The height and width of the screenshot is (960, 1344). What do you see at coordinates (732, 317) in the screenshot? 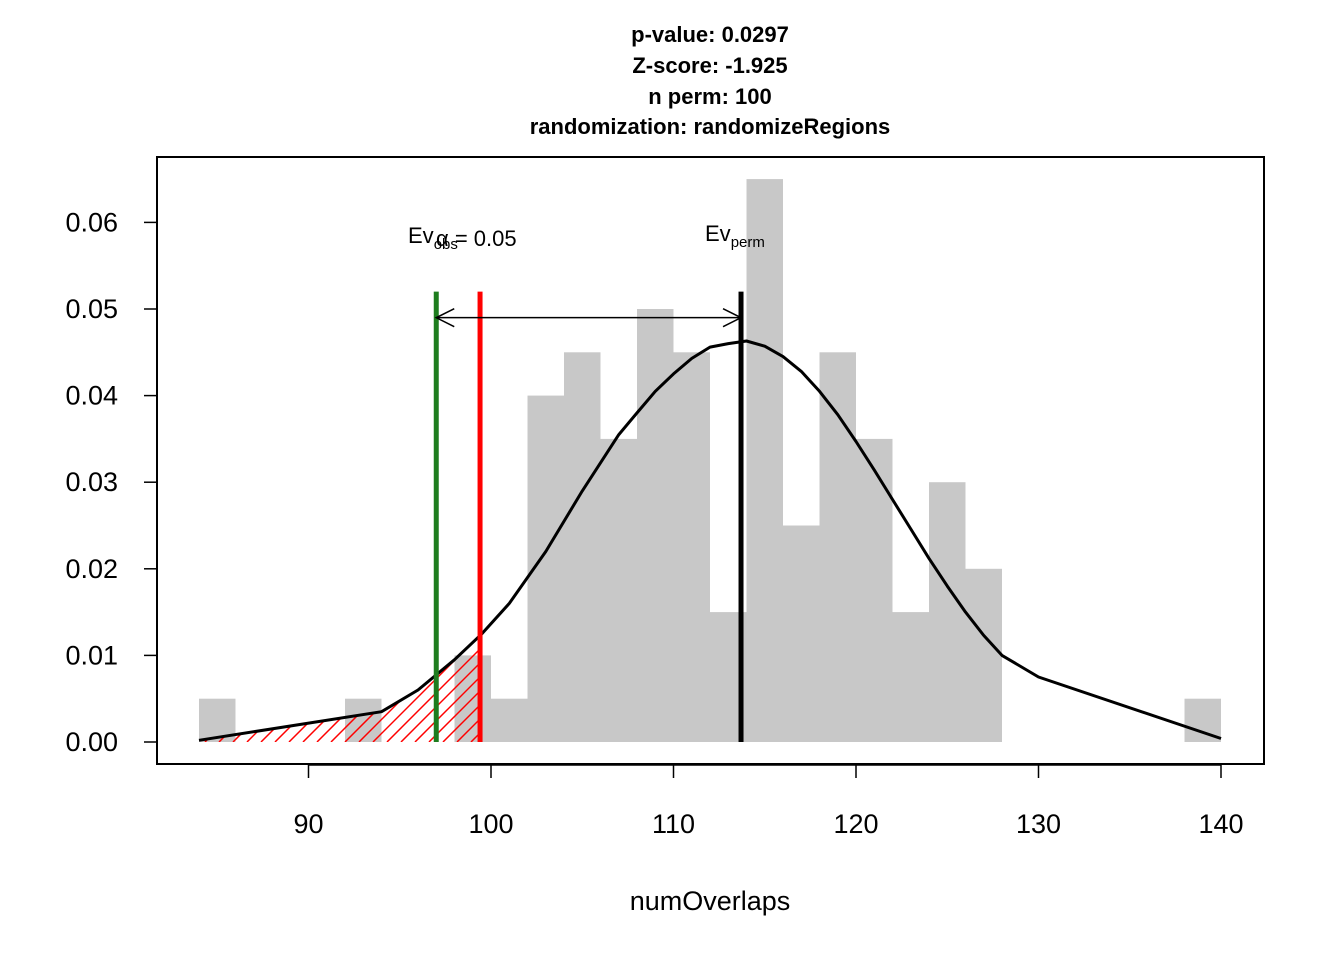
I see `arrowhead-right` at bounding box center [732, 317].